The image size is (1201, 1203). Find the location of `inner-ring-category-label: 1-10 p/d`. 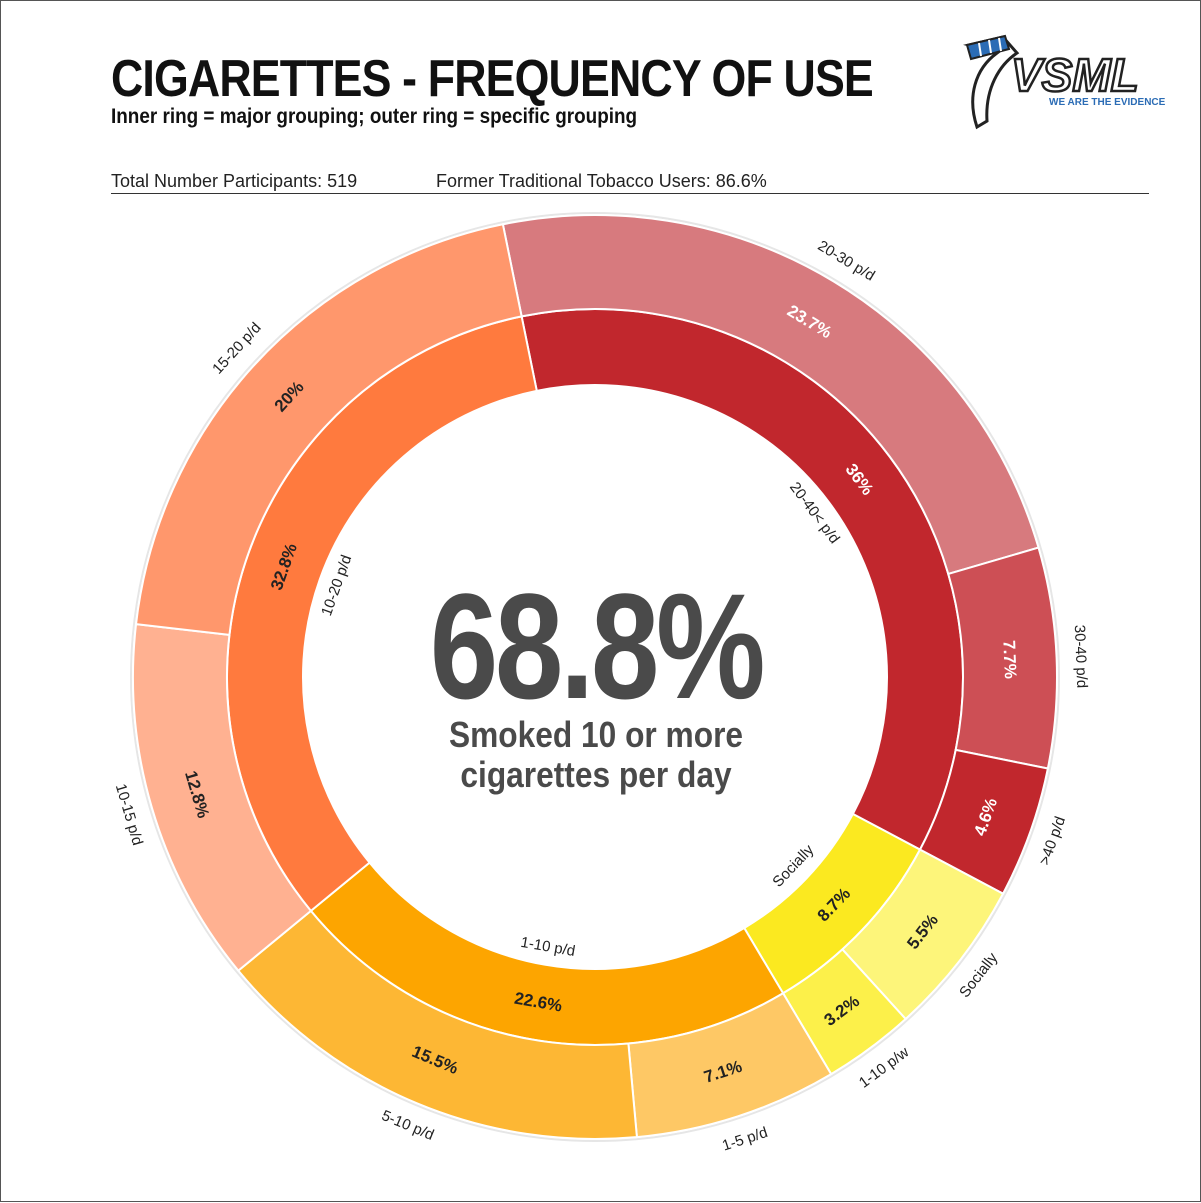

inner-ring-category-label: 1-10 p/d is located at coordinates (547, 947).